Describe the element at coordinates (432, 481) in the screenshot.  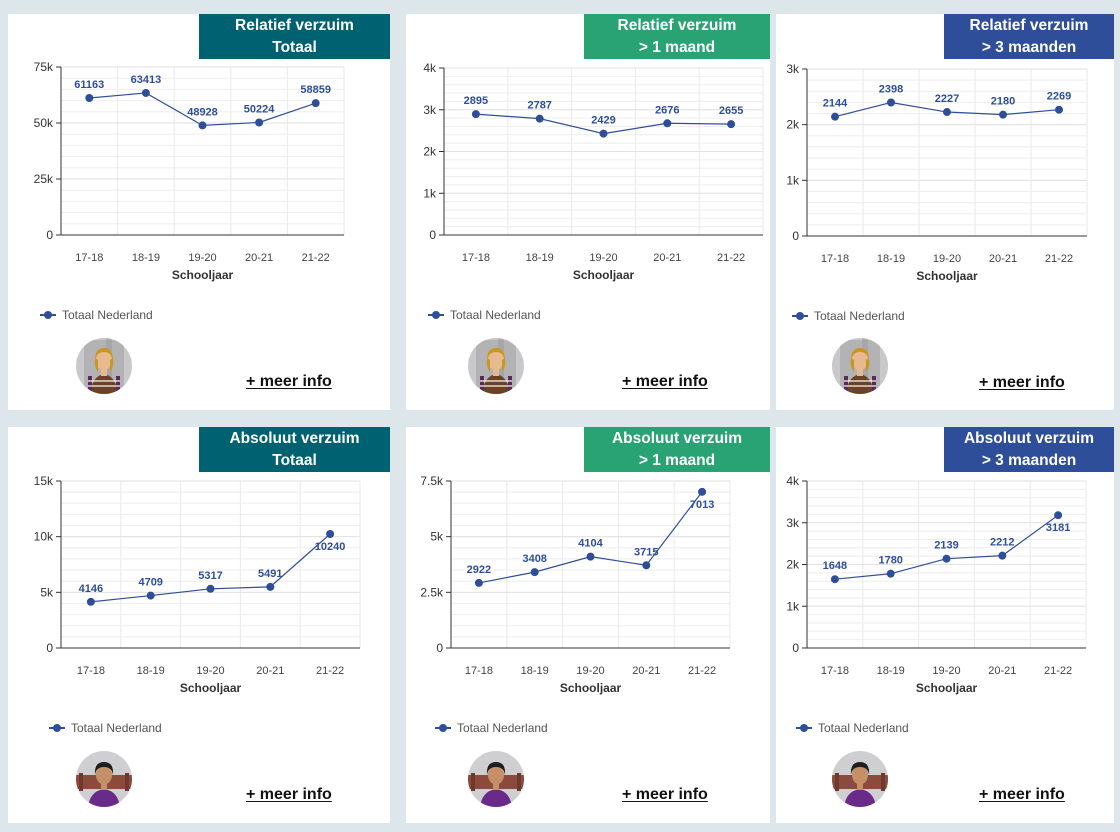
I see `y-tick-label: 7.5k` at that location.